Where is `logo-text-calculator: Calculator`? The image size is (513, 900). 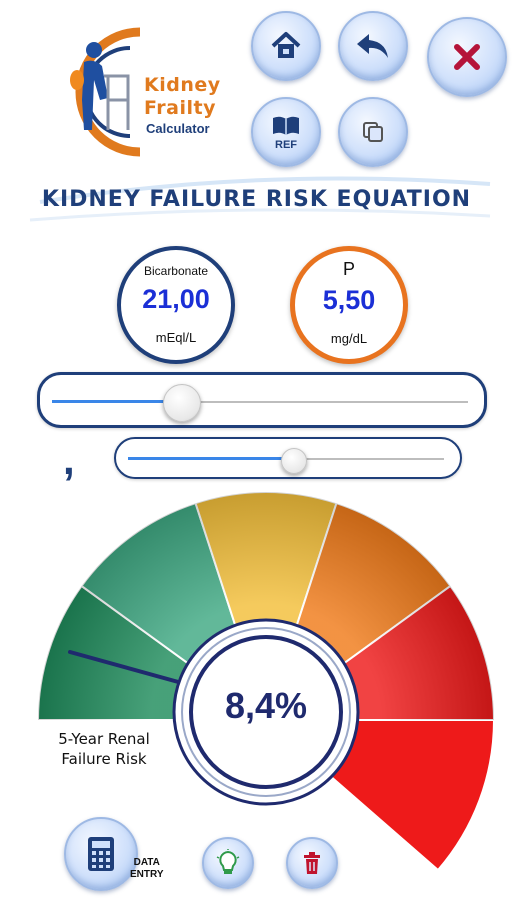 logo-text-calculator: Calculator is located at coordinates (178, 128).